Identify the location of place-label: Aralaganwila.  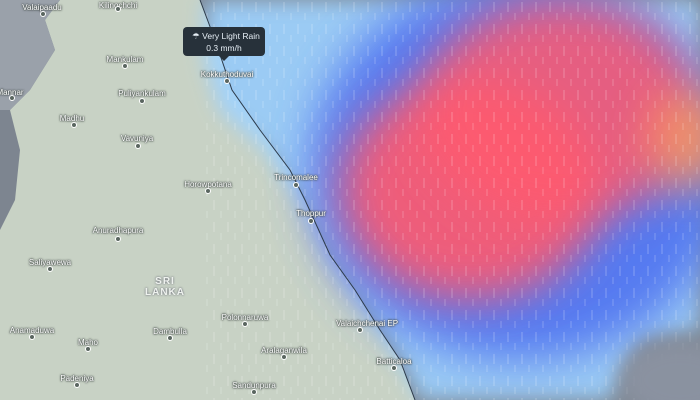
(284, 350).